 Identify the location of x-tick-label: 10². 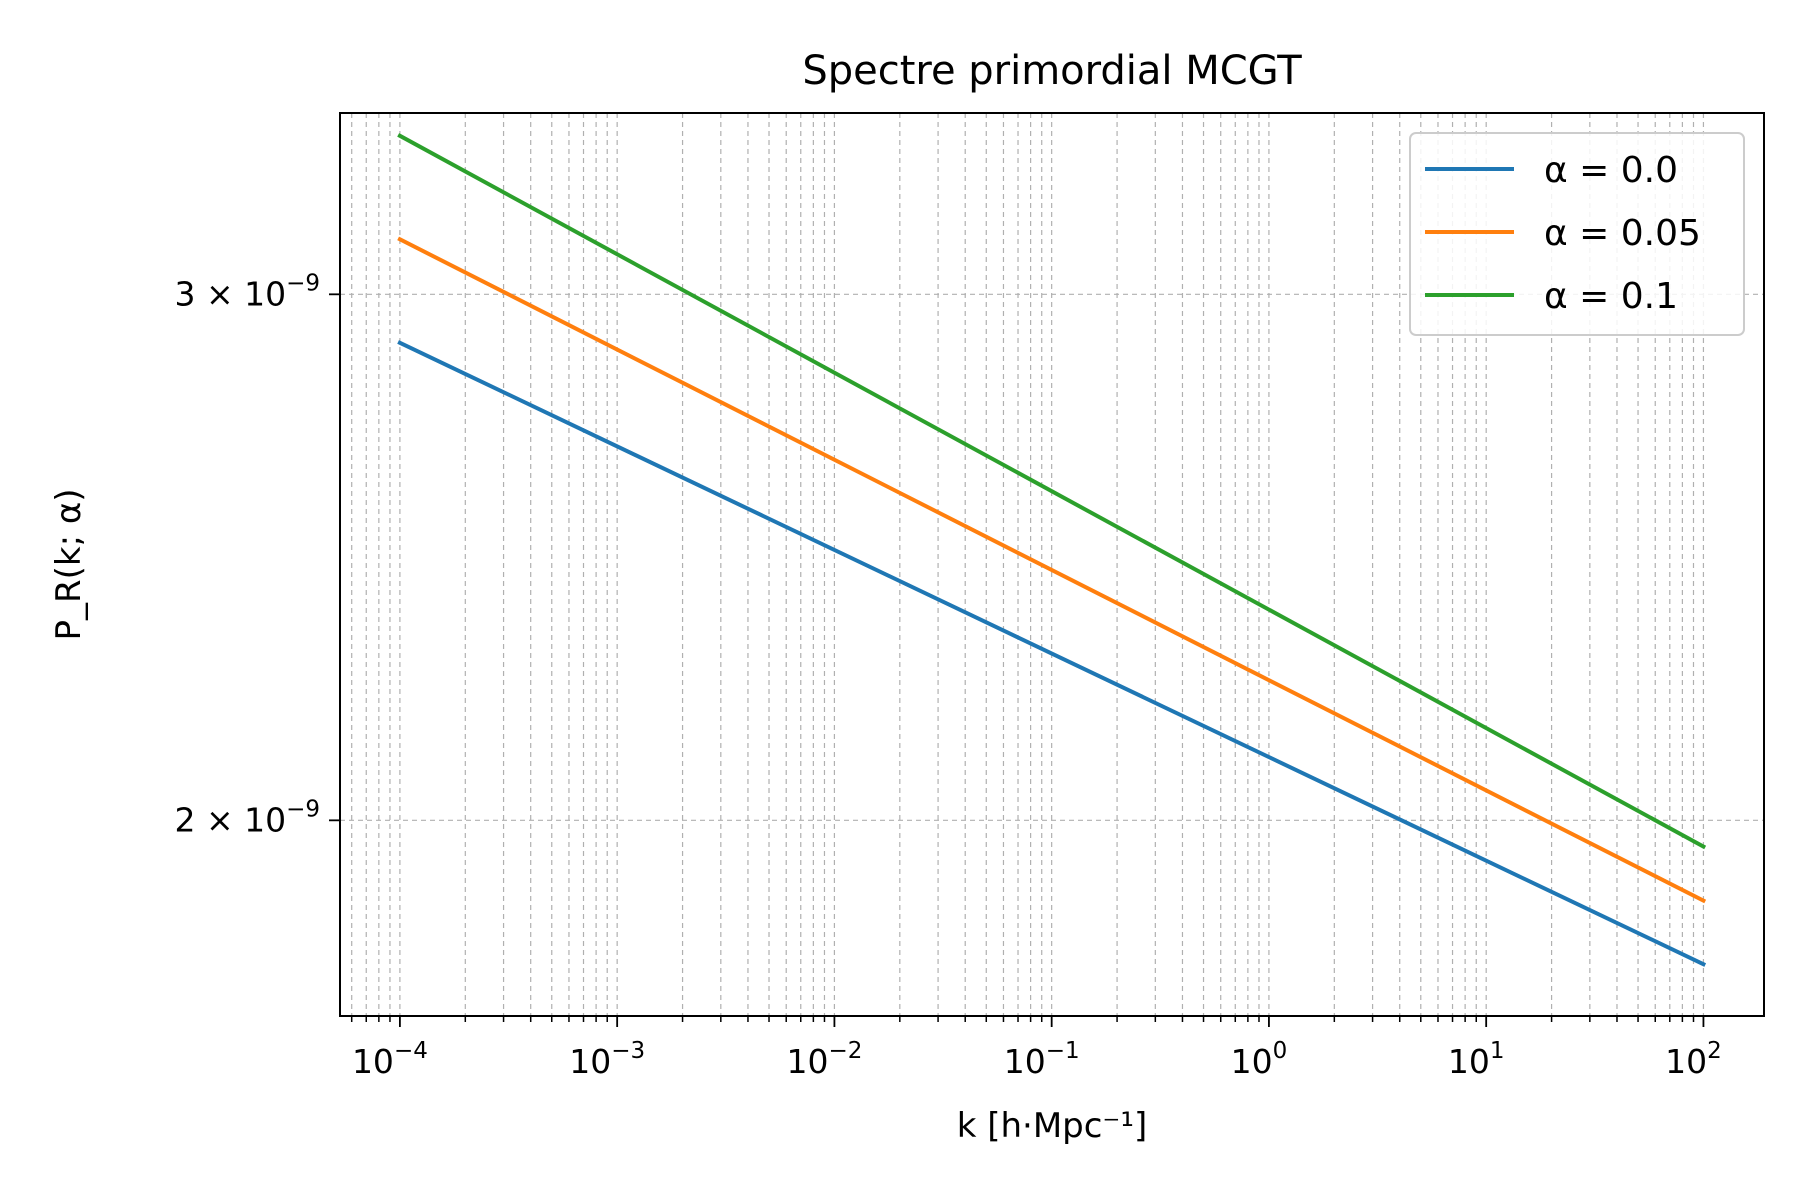
(1693, 1059).